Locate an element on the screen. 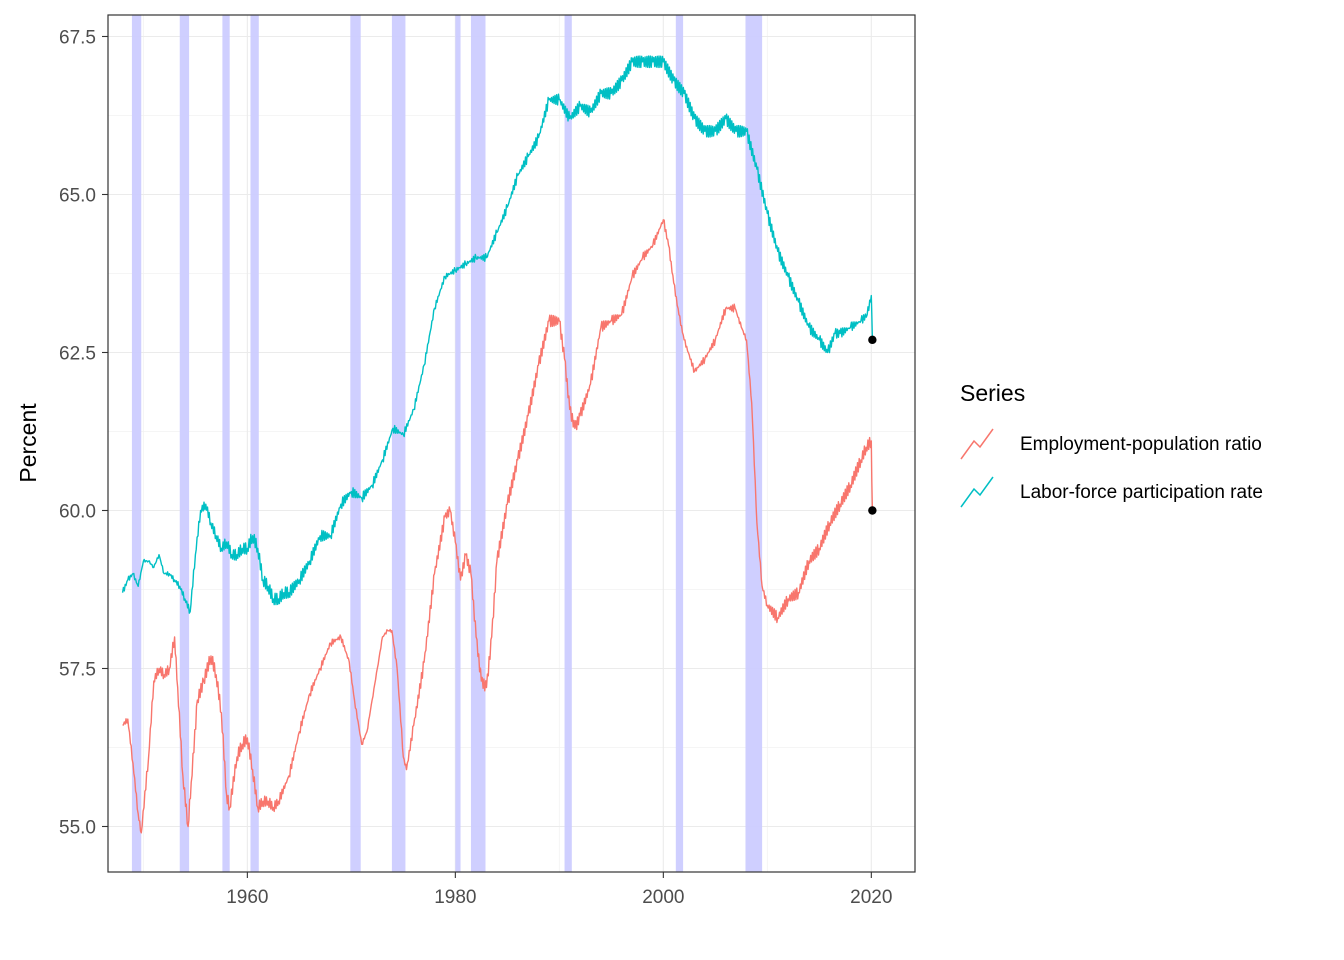 This screenshot has width=1344, height=960. x-tick-label: 2020 is located at coordinates (871, 897).